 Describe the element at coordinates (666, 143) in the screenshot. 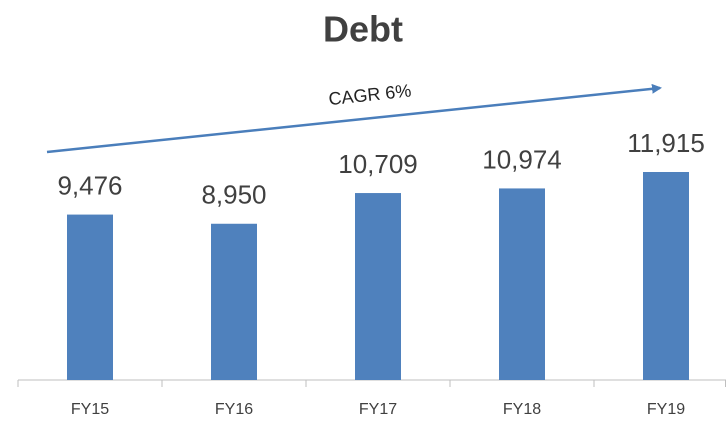

I see `value-label: 11,915` at that location.